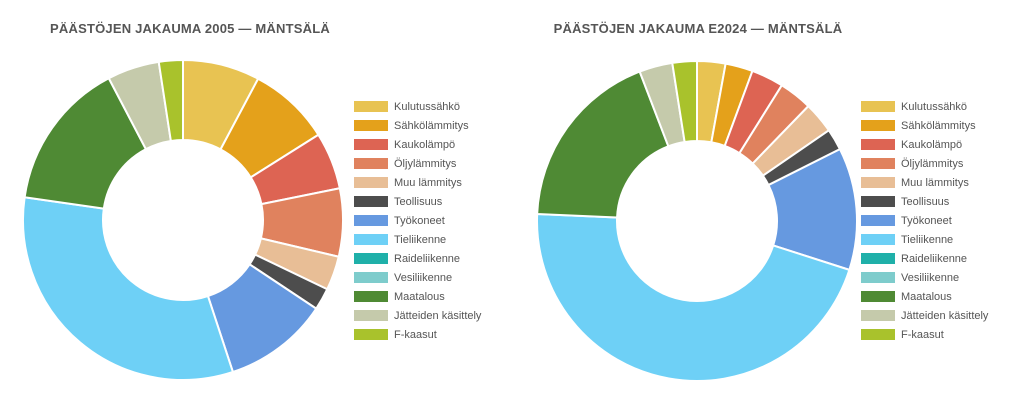 The height and width of the screenshot is (414, 1023). Describe the element at coordinates (698, 28) in the screenshot. I see `chart-title: PÄÄSTÖJEN JAKAUMA E2024 — MÄNTSÄLÄ` at that location.